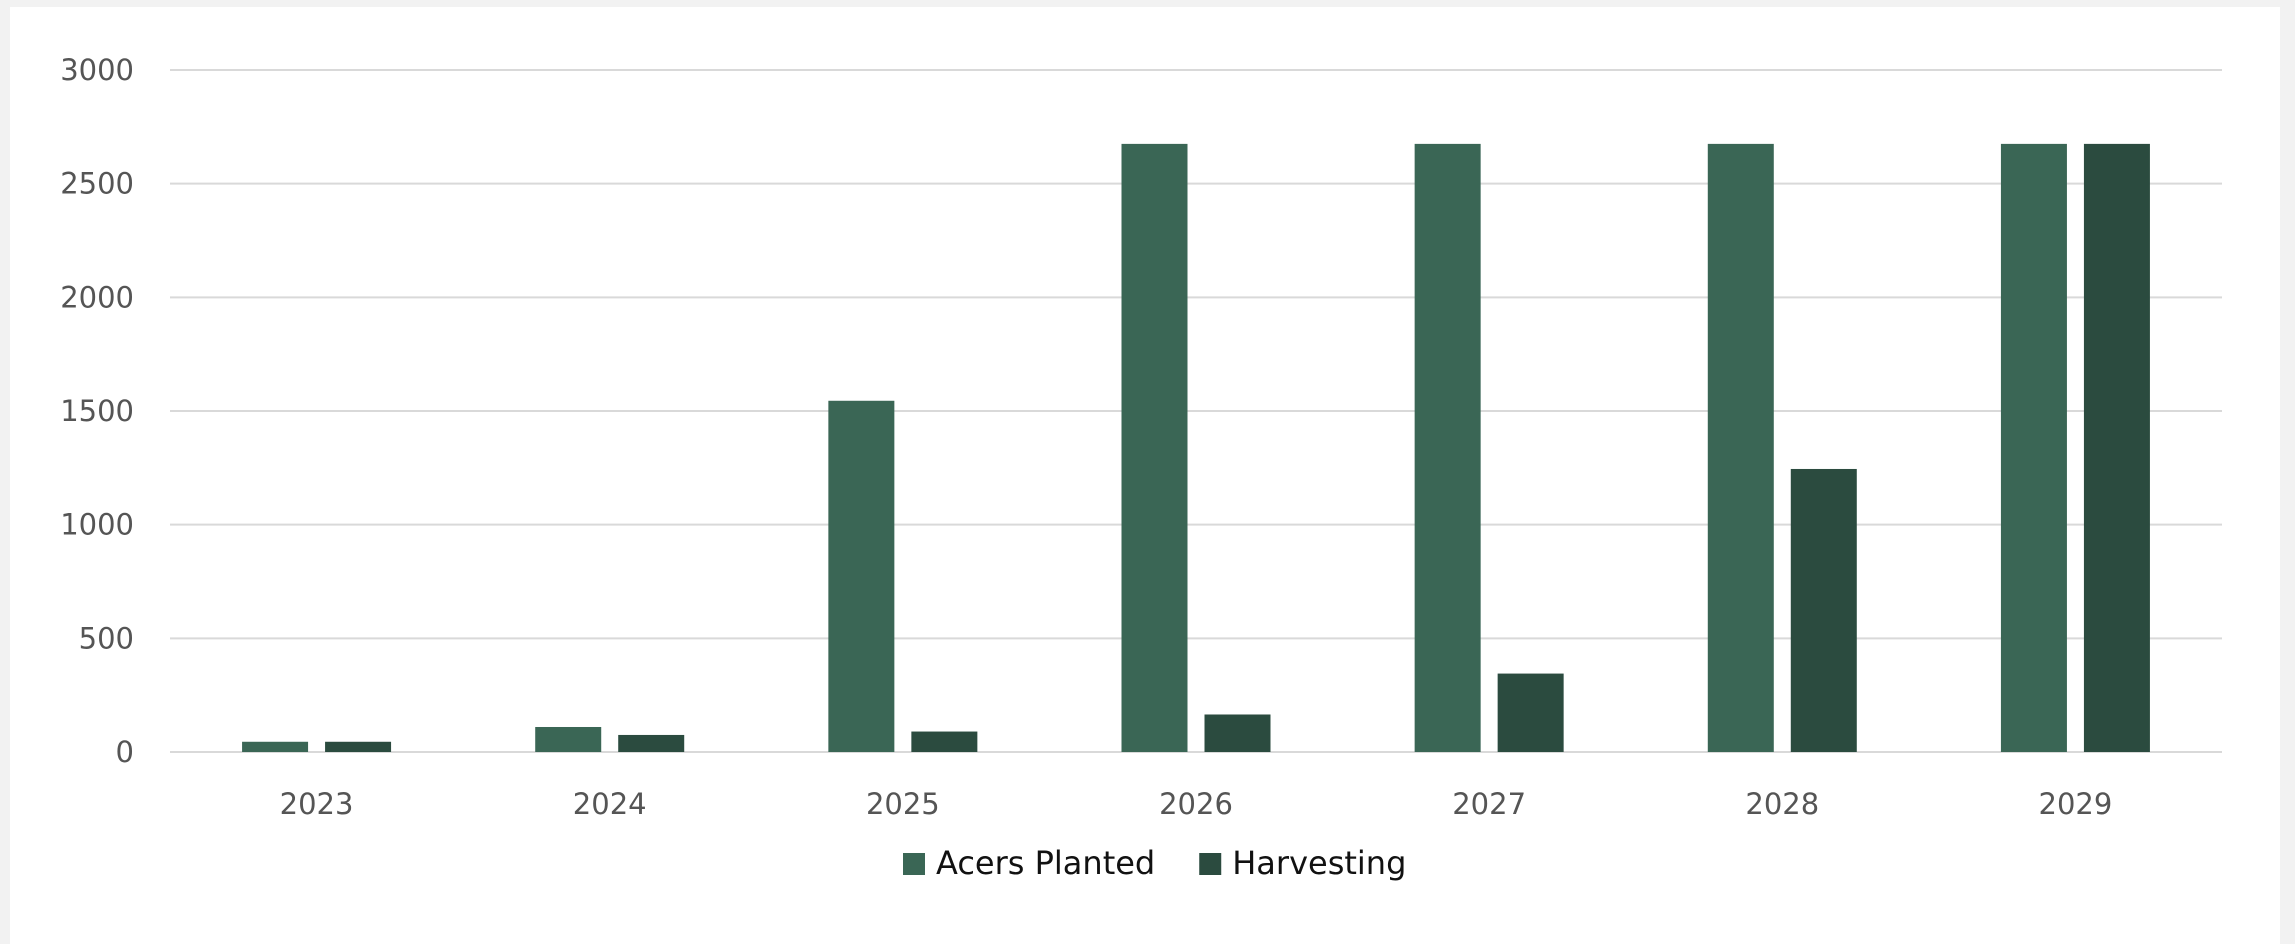 The width and height of the screenshot is (2295, 944). Describe the element at coordinates (97, 184) in the screenshot. I see `y-tick-label: 2500` at that location.